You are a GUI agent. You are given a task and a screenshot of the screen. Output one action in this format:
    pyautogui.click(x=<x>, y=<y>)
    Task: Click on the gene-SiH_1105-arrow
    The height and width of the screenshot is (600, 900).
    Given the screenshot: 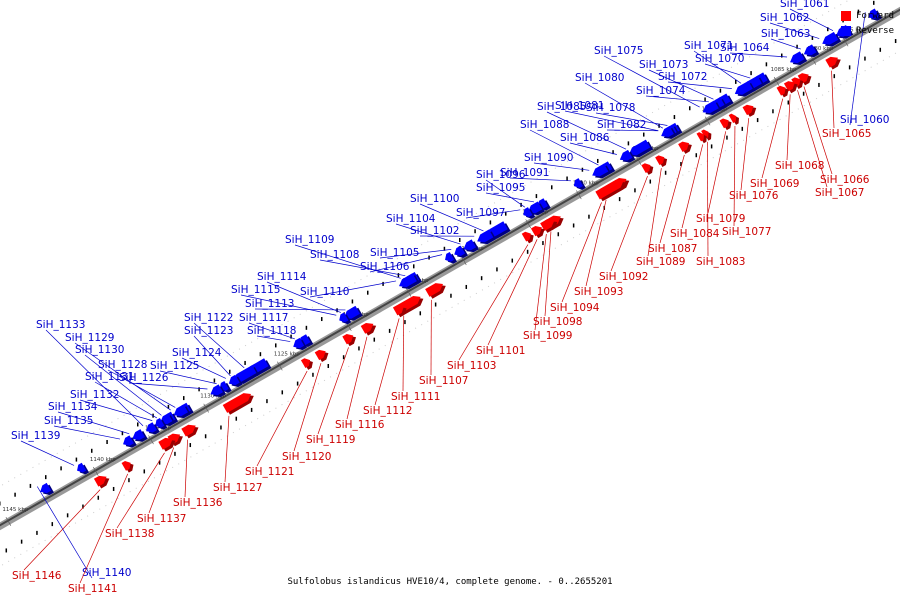 What is the action you would take?
    pyautogui.click(x=461, y=251)
    